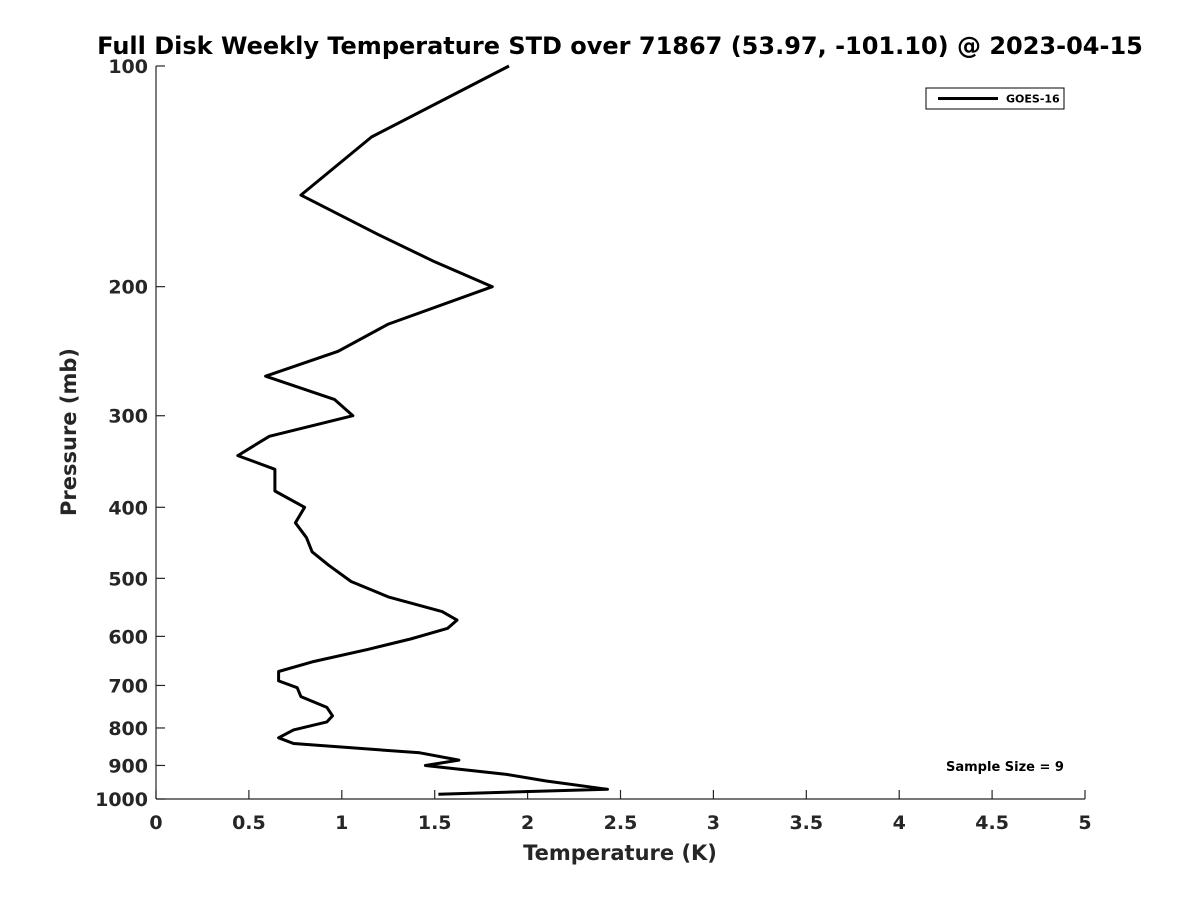  What do you see at coordinates (128, 417) in the screenshot?
I see `y-tick-label: 300` at bounding box center [128, 417].